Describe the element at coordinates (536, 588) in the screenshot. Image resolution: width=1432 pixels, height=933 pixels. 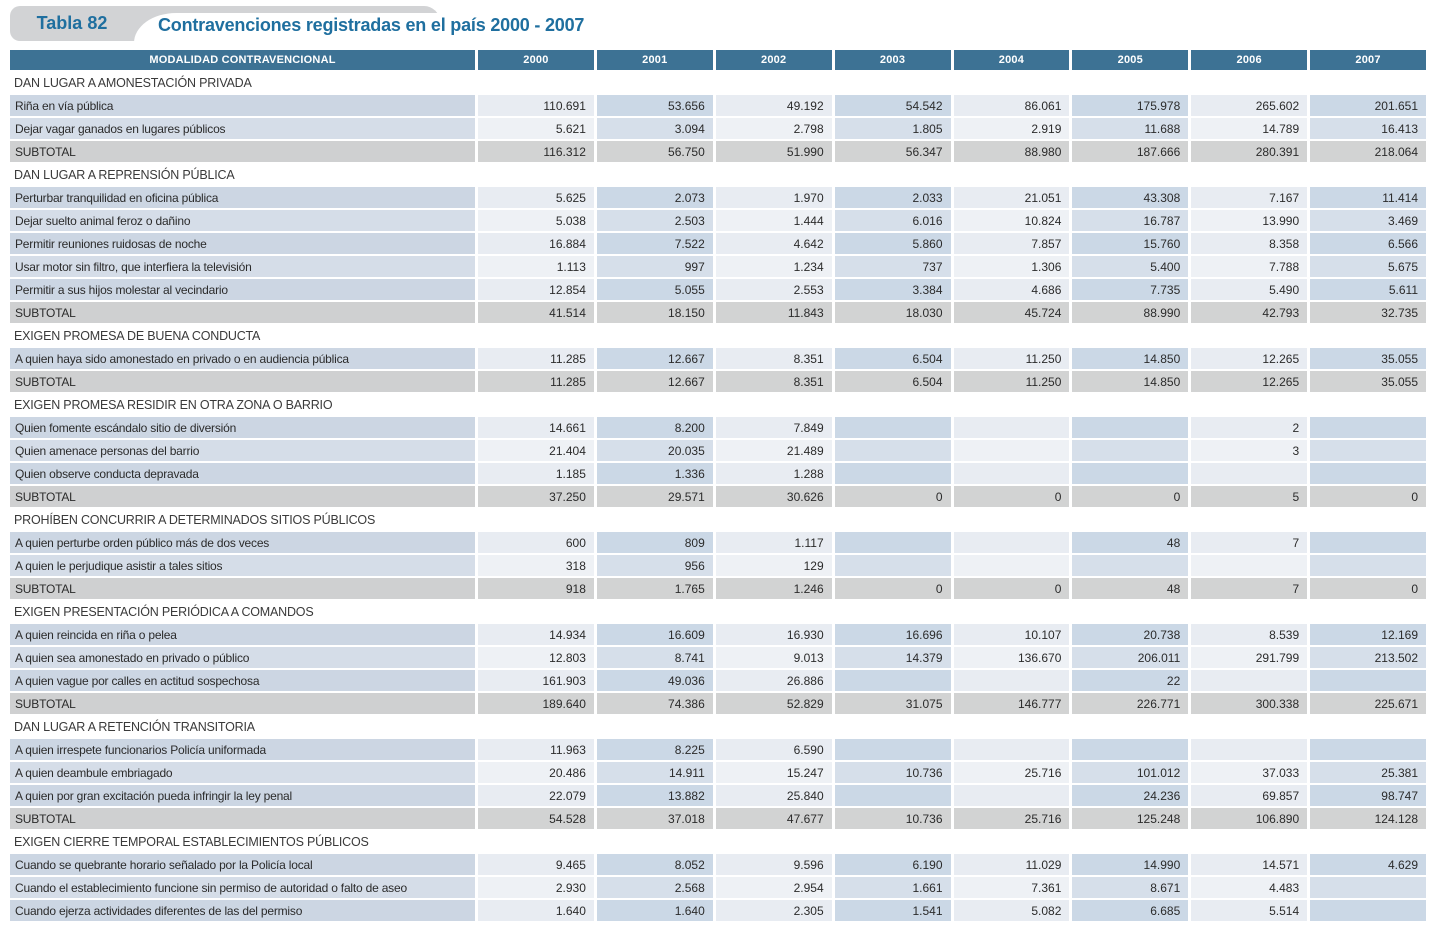
I see `value-cell: 918` at that location.